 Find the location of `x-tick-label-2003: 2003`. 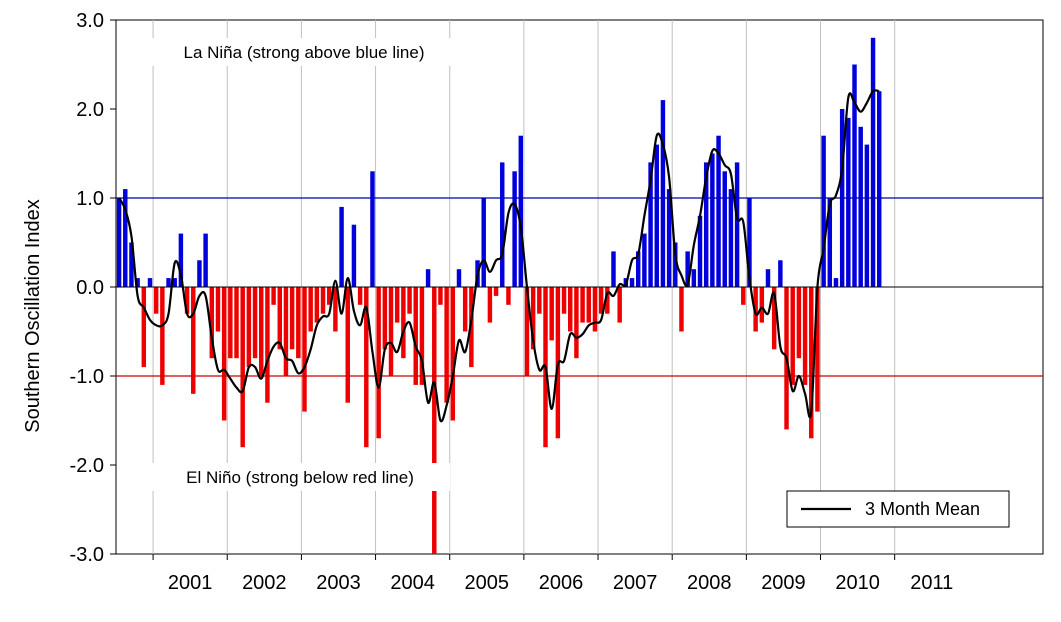

x-tick-label-2003: 2003 is located at coordinates (338, 583).